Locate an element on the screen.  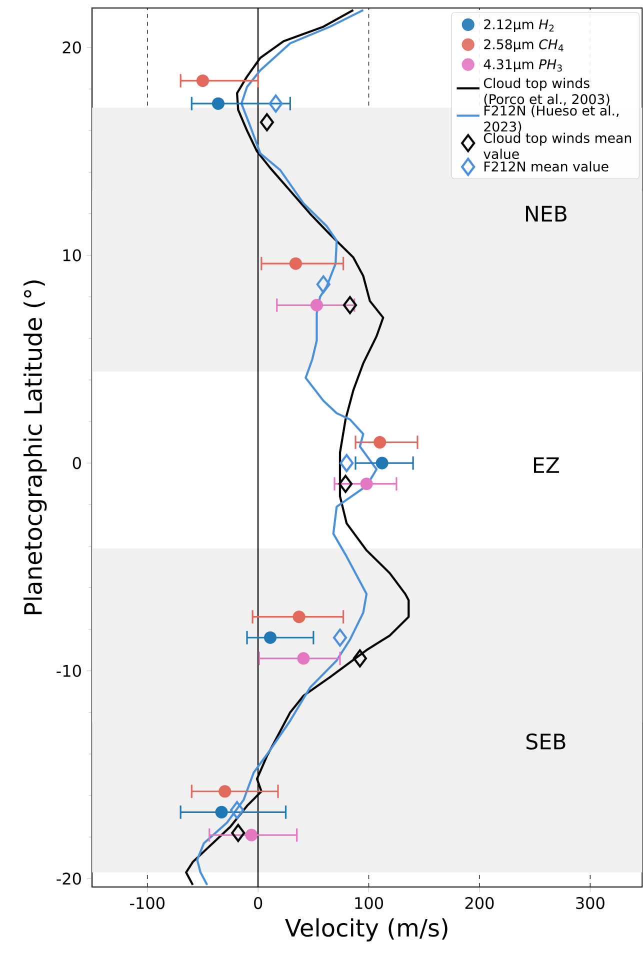
x-axis-title: Velocity (m/s) is located at coordinates (366, 930).